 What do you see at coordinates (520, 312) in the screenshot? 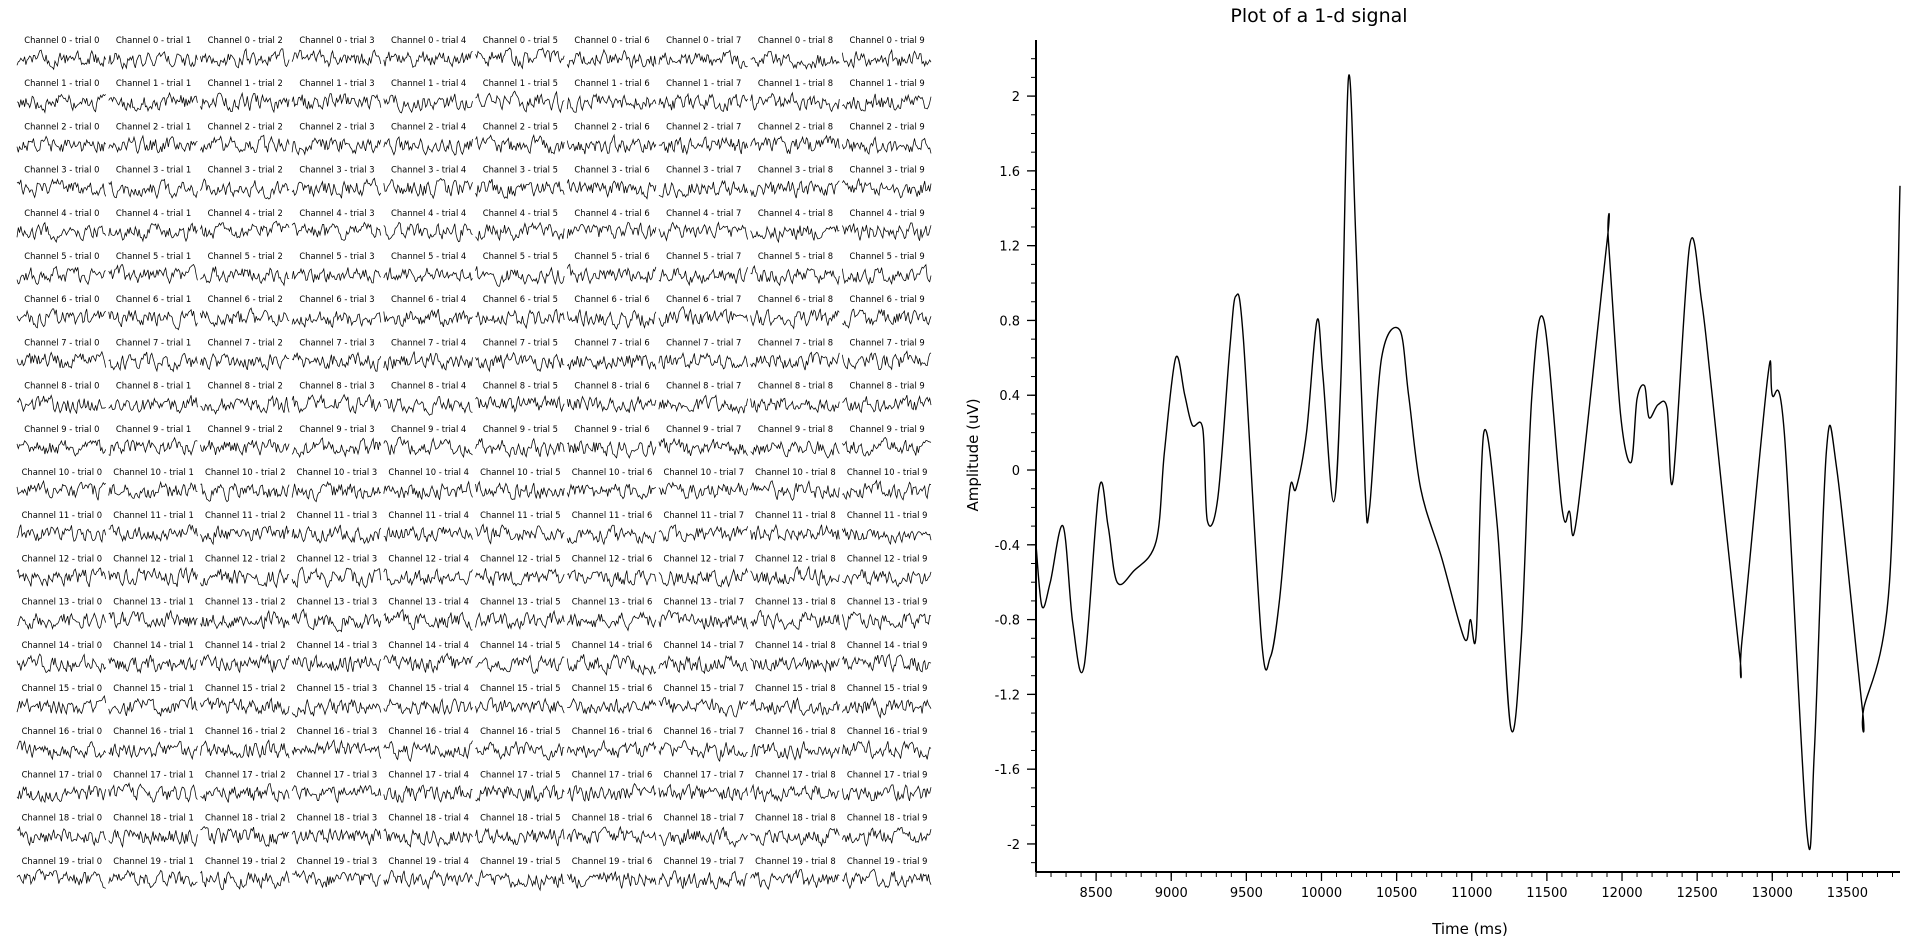
I see `trial-cell: Channel 6 - trial 5` at bounding box center [520, 312].